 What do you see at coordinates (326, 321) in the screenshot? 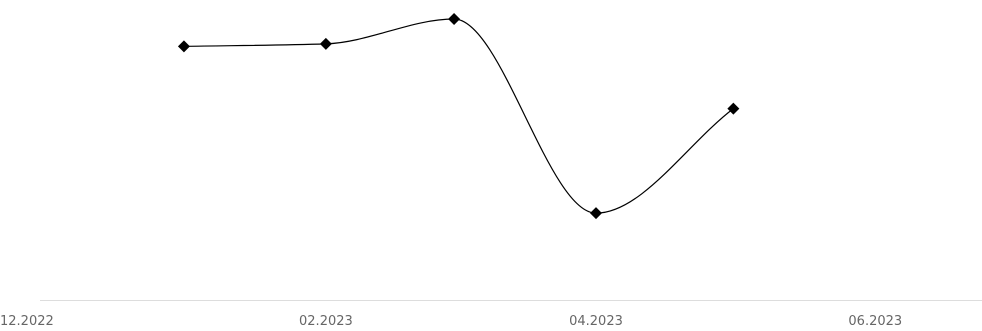
I see `x-tick-label: 02.2023` at bounding box center [326, 321].